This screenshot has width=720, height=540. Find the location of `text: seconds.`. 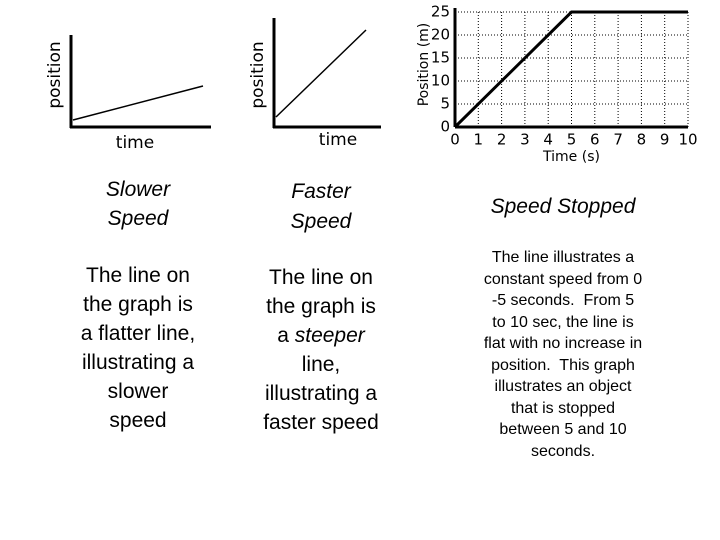

text: seconds. is located at coordinates (563, 451).